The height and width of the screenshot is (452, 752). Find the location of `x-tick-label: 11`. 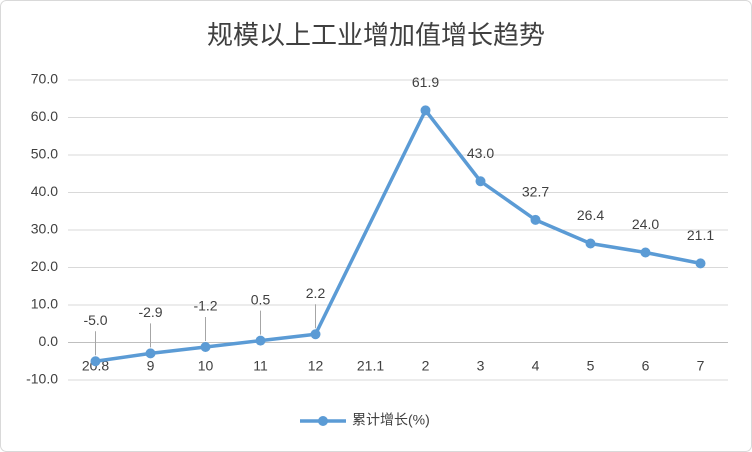

x-tick-label: 11 is located at coordinates (260, 366).